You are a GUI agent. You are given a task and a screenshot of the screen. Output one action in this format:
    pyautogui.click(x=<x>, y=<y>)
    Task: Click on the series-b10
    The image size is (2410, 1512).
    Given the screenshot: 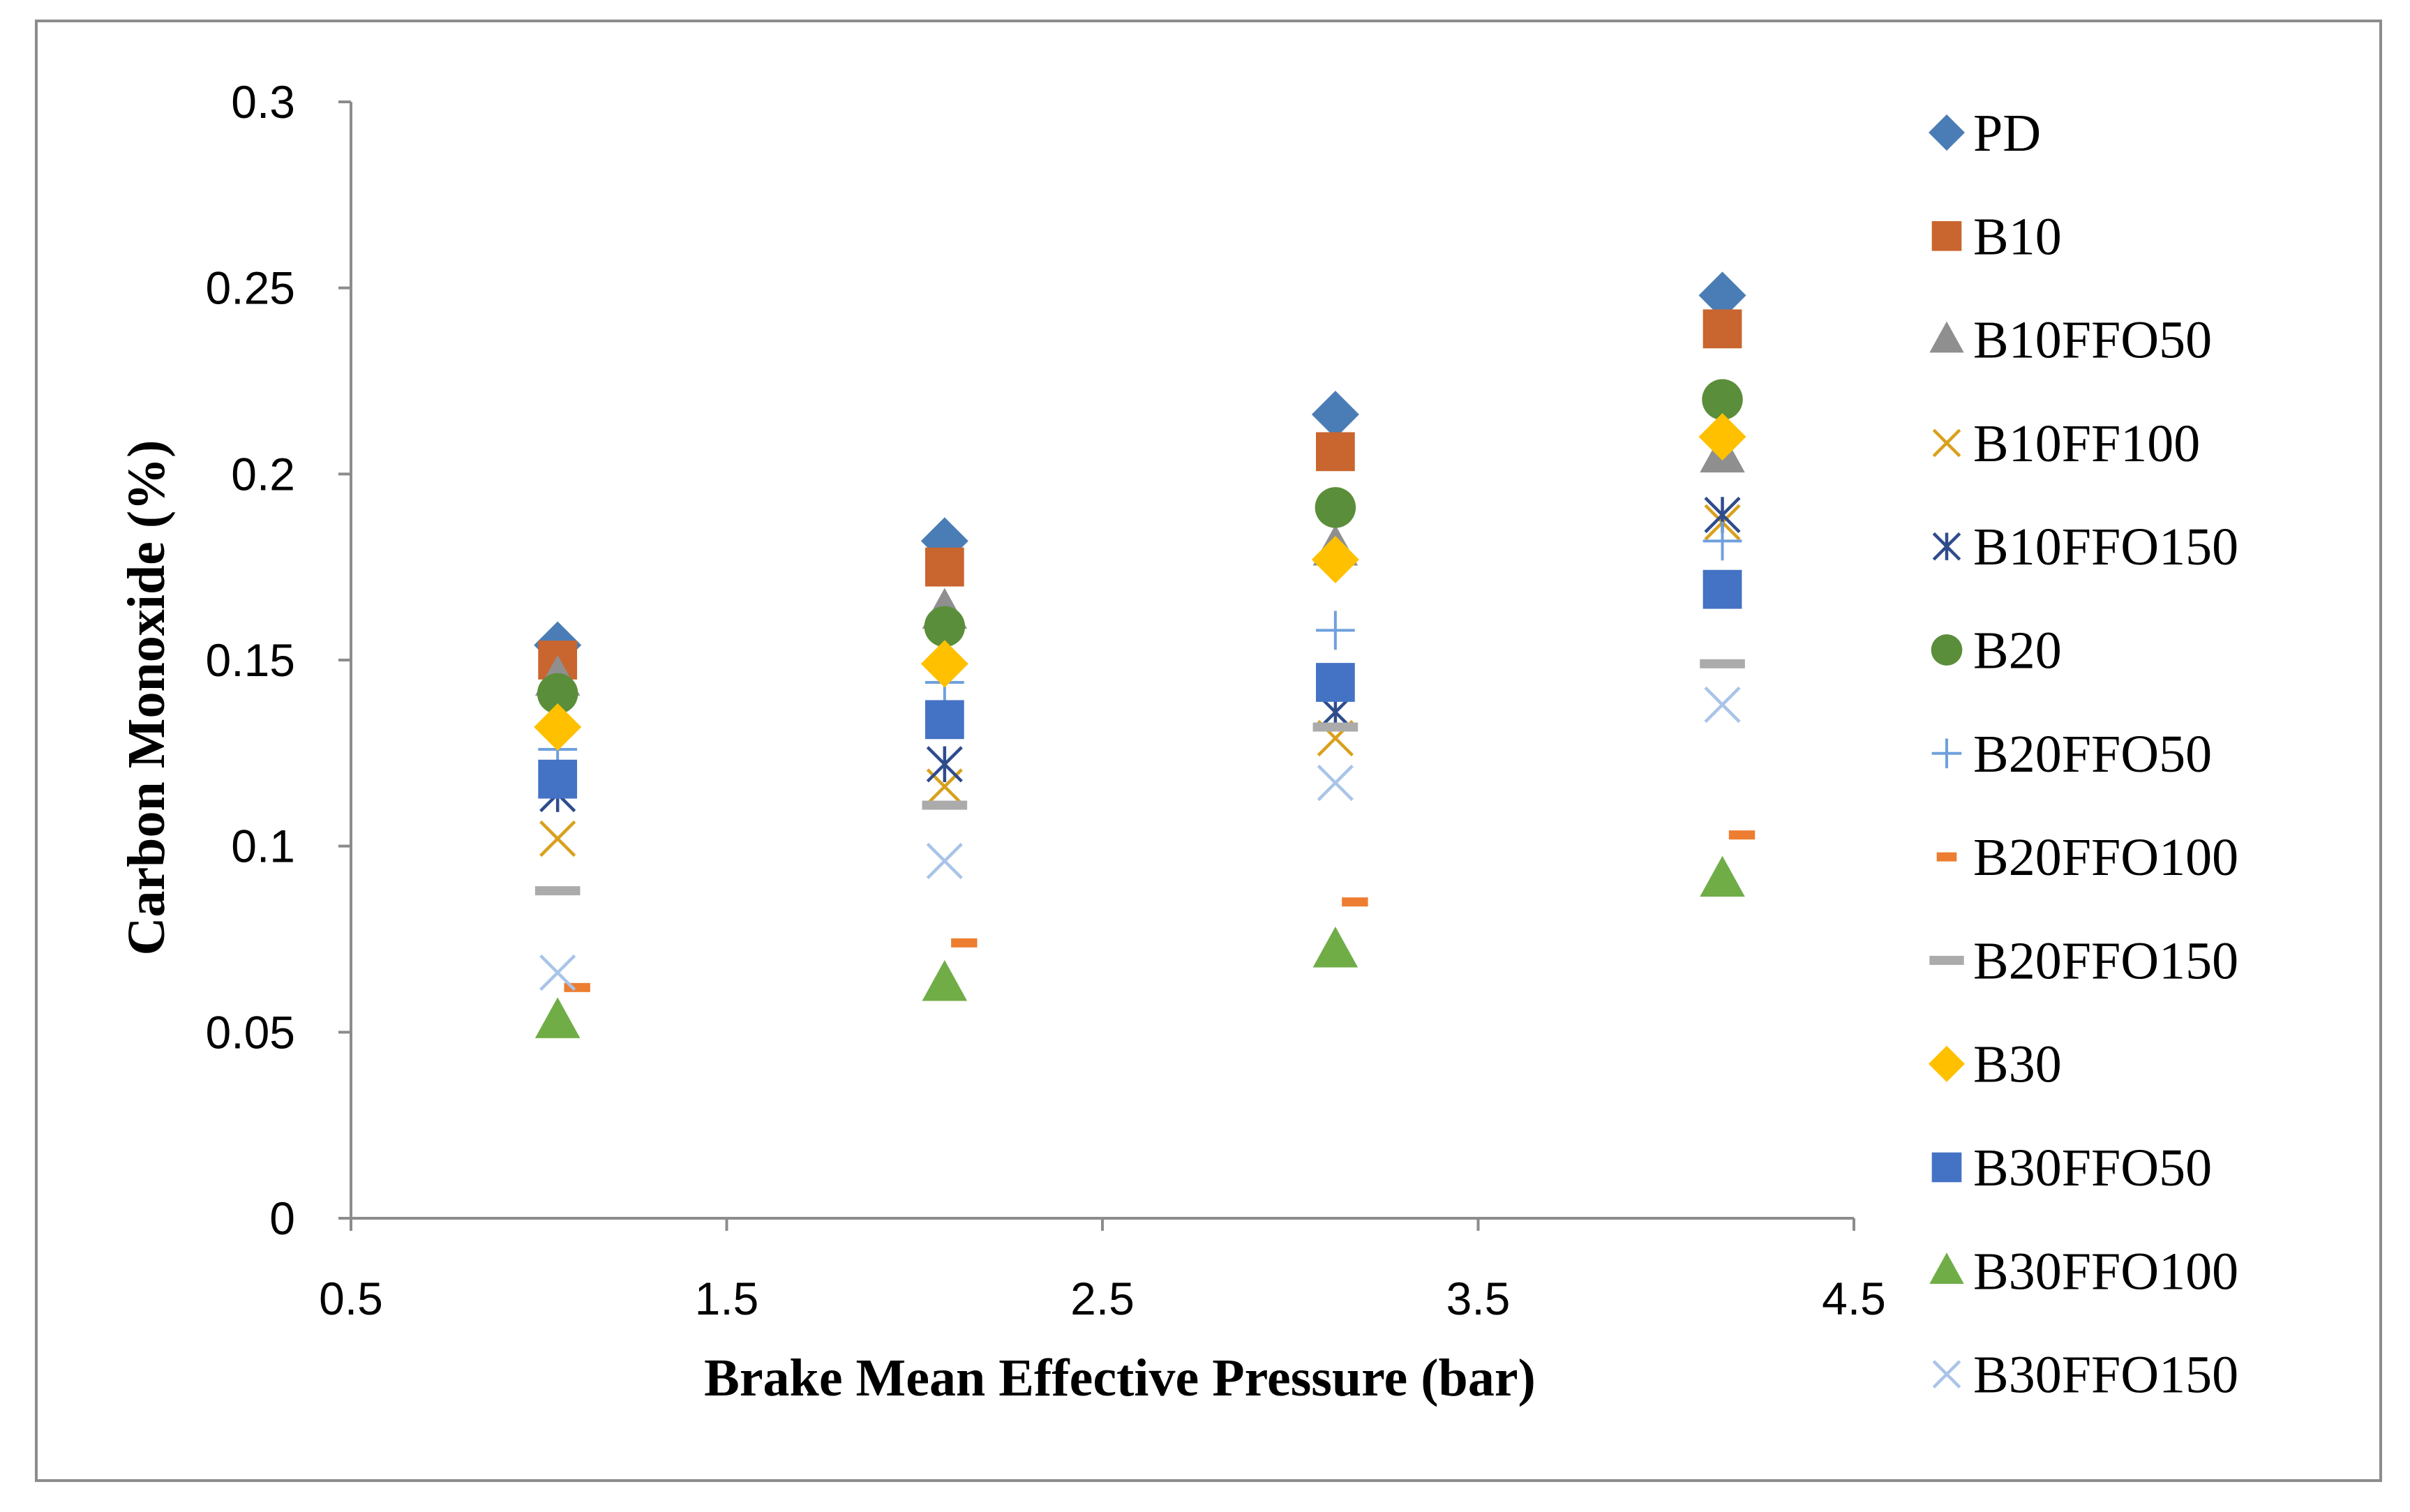 What is the action you would take?
    pyautogui.click(x=1140, y=494)
    